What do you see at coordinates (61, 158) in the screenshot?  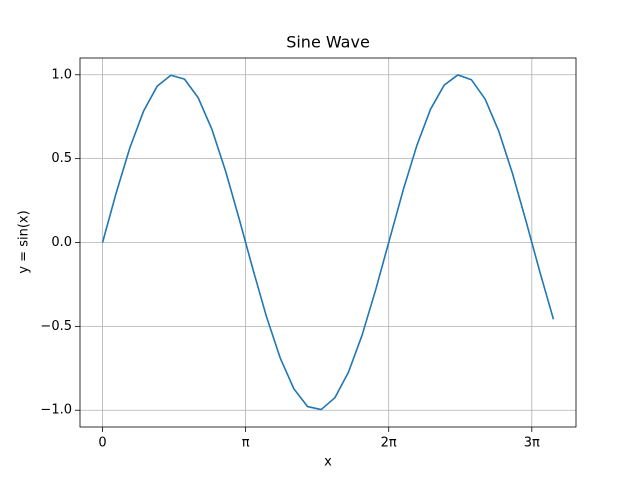 I see `y-tick-label: 0.5` at bounding box center [61, 158].